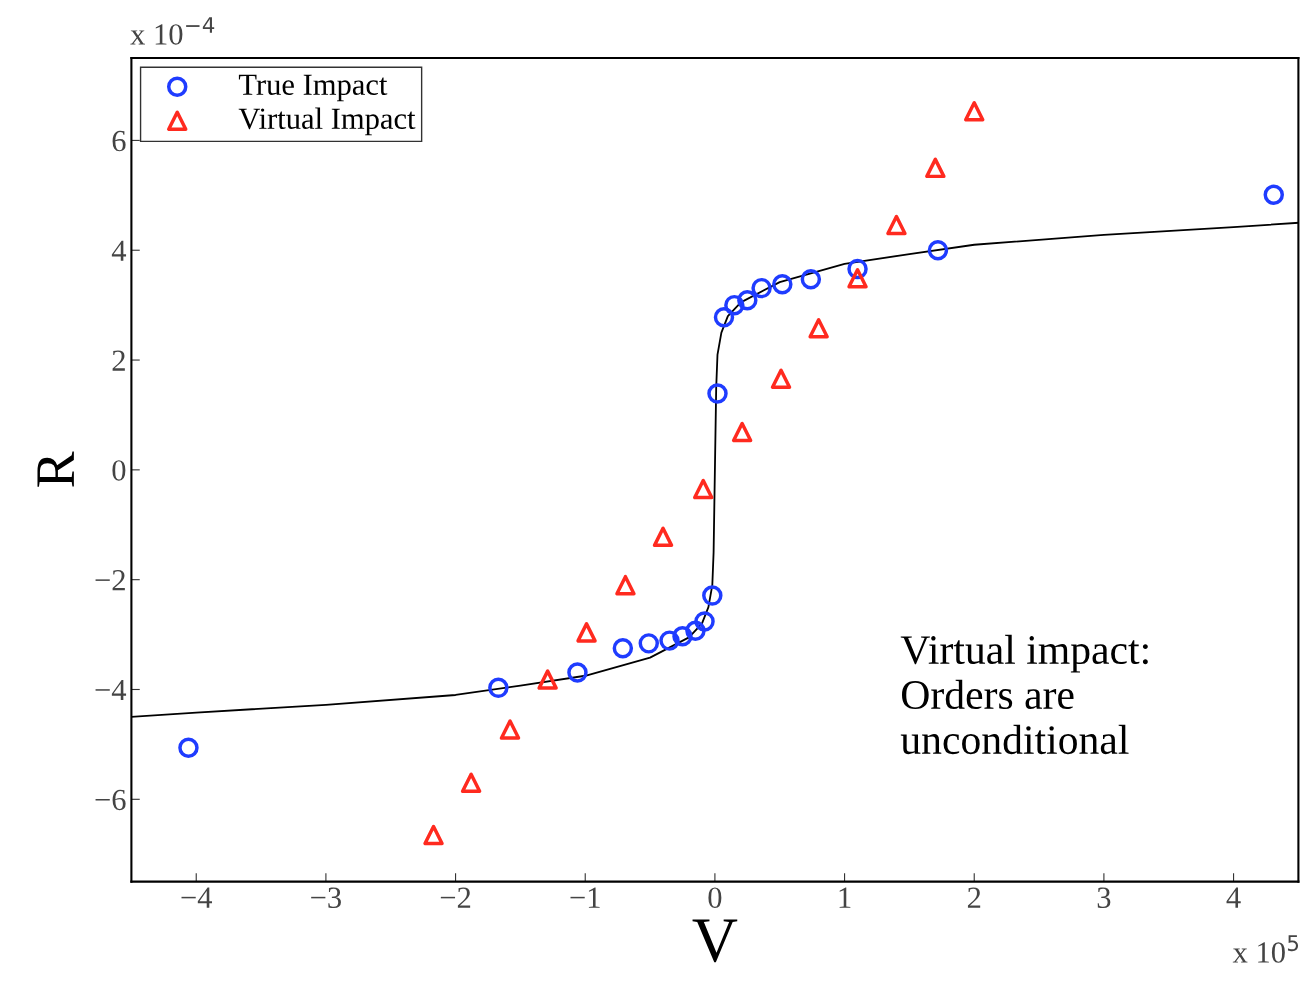 The height and width of the screenshot is (984, 1301). I want to click on x-tick-label: −3, so click(326, 898).